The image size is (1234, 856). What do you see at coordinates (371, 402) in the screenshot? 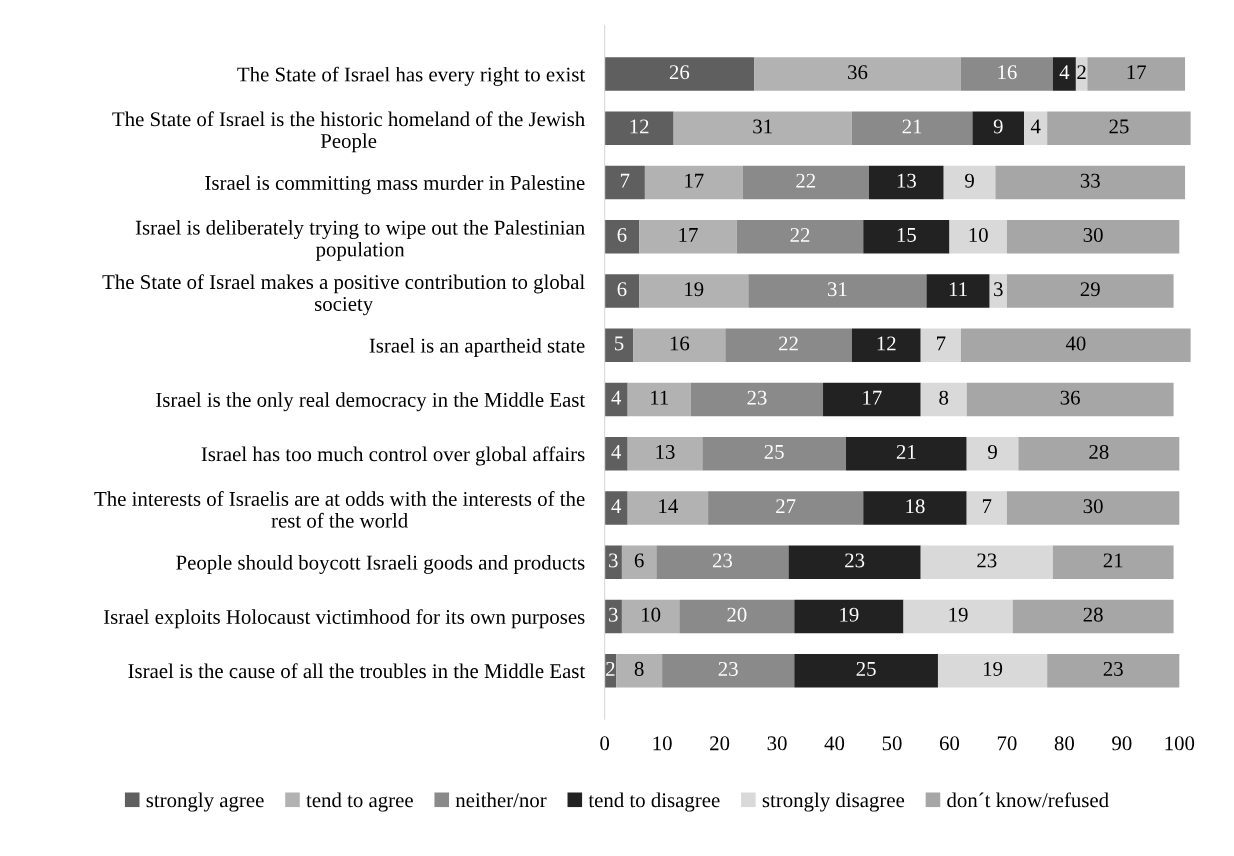
I see `y-tick-label: Israel is the only real democracy in the Middle East` at bounding box center [371, 402].